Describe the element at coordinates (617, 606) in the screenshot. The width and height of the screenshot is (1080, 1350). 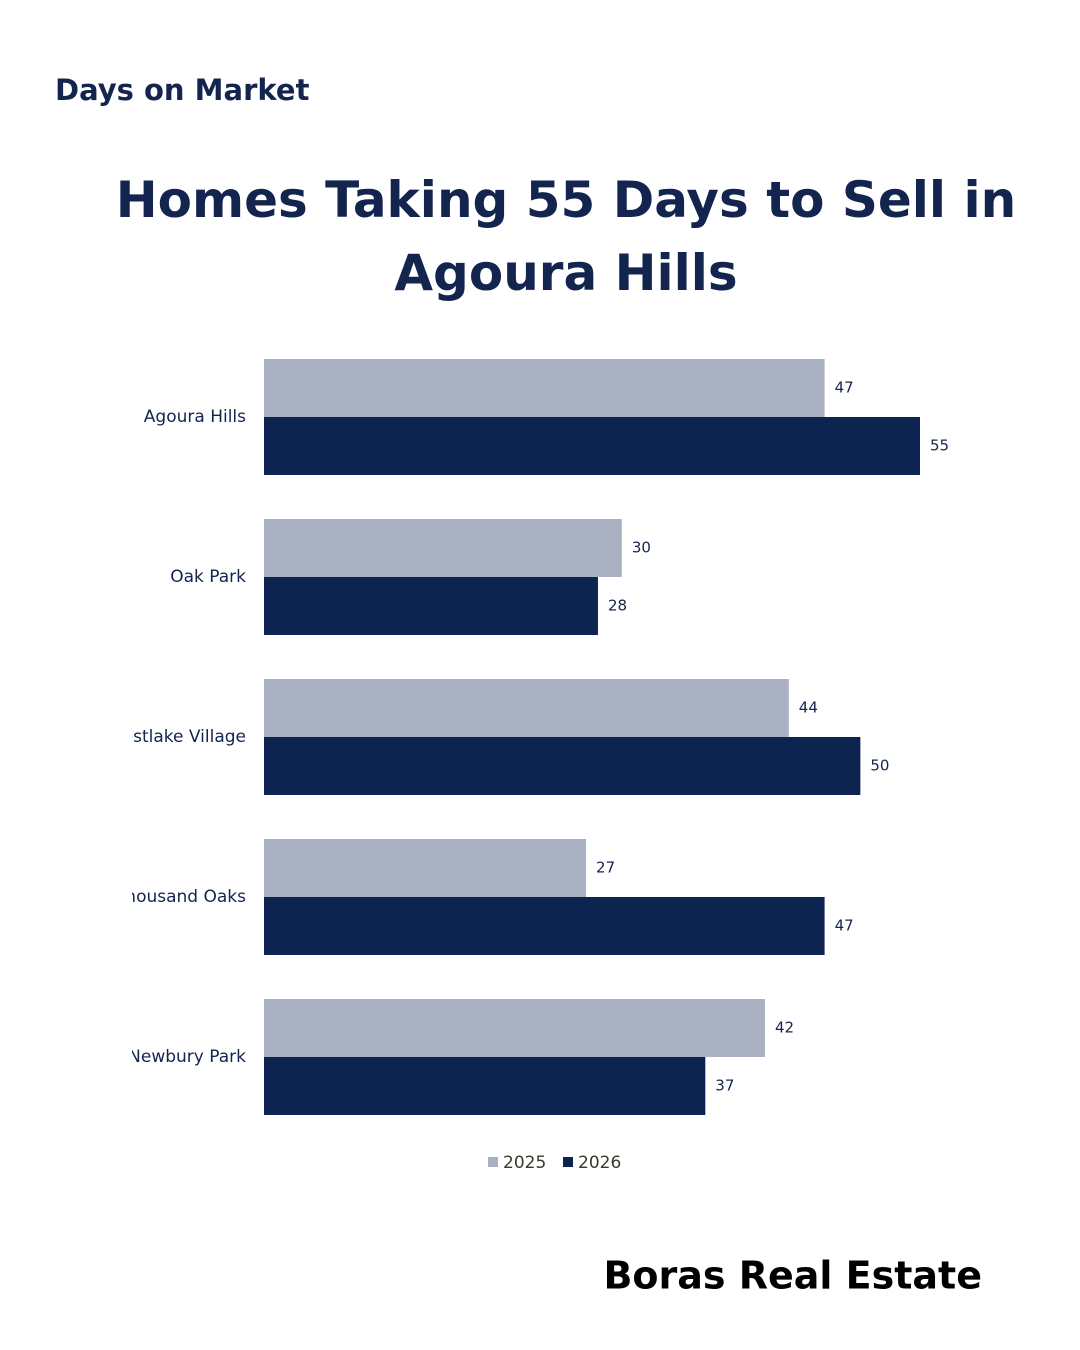
I see `value-label: 28` at that location.